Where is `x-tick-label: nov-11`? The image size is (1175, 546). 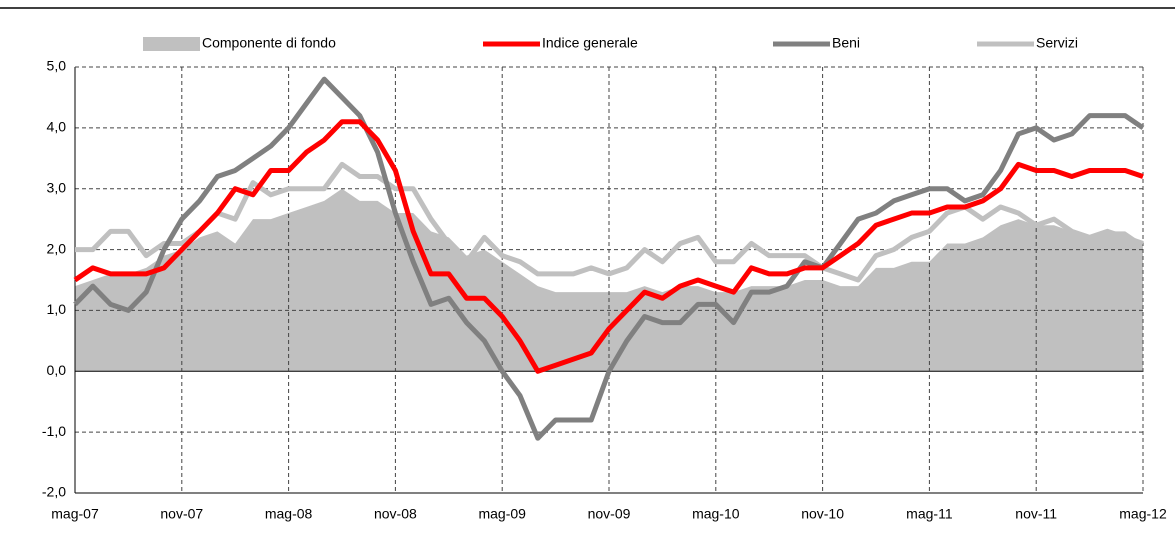
x-tick-label: nov-11 is located at coordinates (1036, 514).